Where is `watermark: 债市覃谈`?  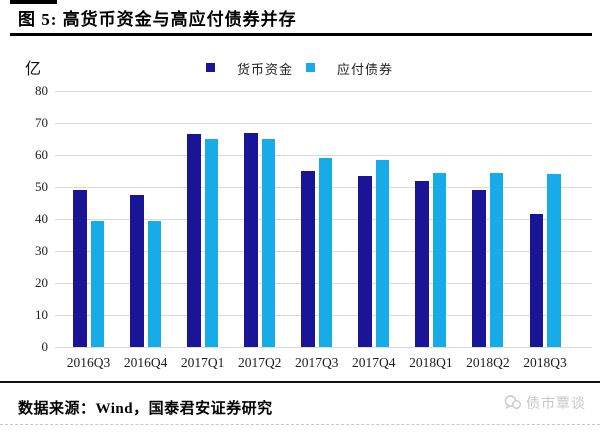 watermark: 债市覃谈 is located at coordinates (545, 403).